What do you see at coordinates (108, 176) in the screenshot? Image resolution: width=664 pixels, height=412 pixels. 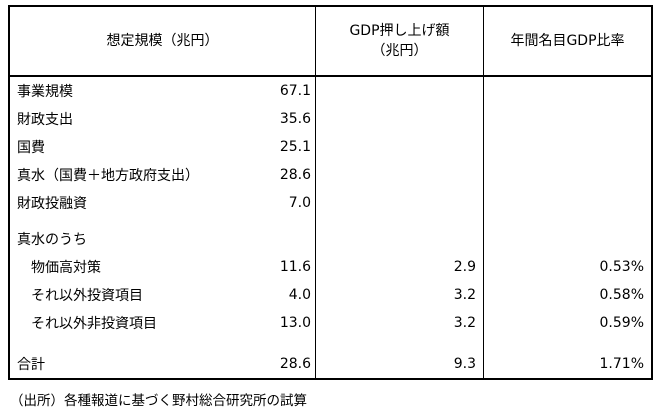 I see `row-label: 真水（国費＋地方政府支出）` at bounding box center [108, 176].